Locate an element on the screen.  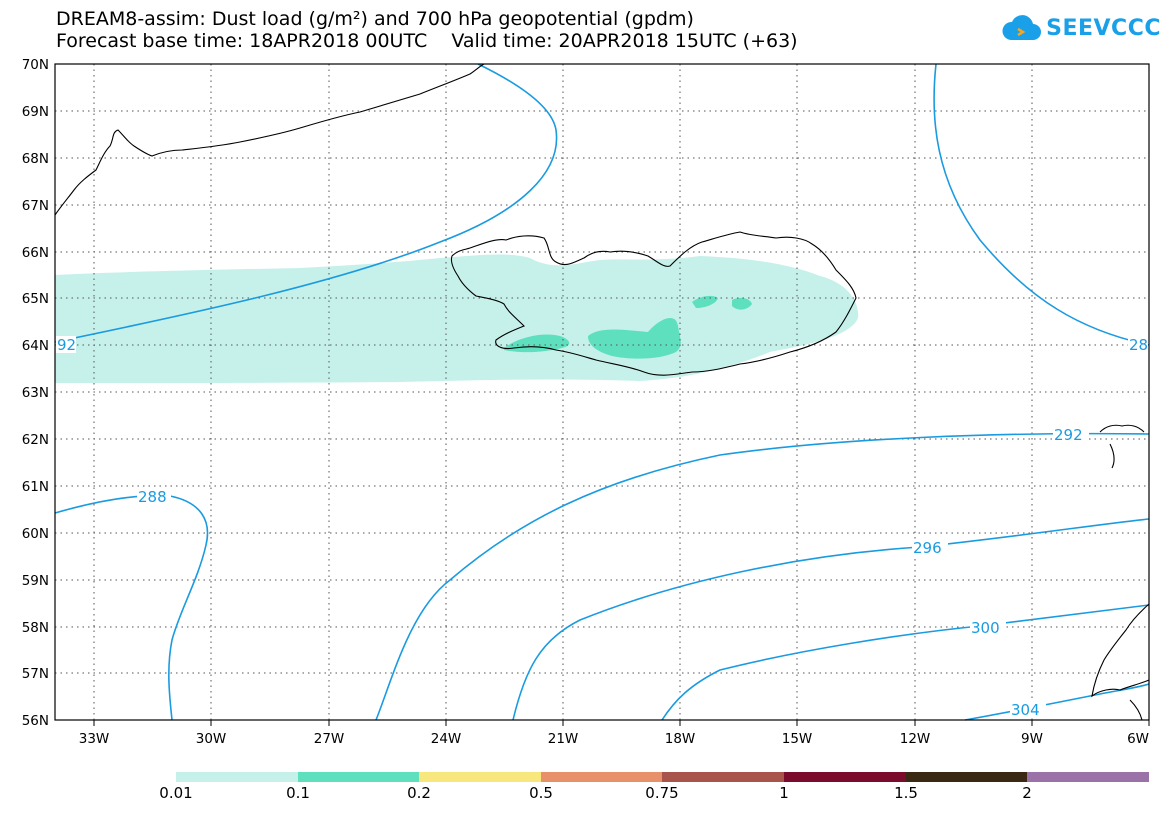
lat-label: 68N is located at coordinates (35, 159).